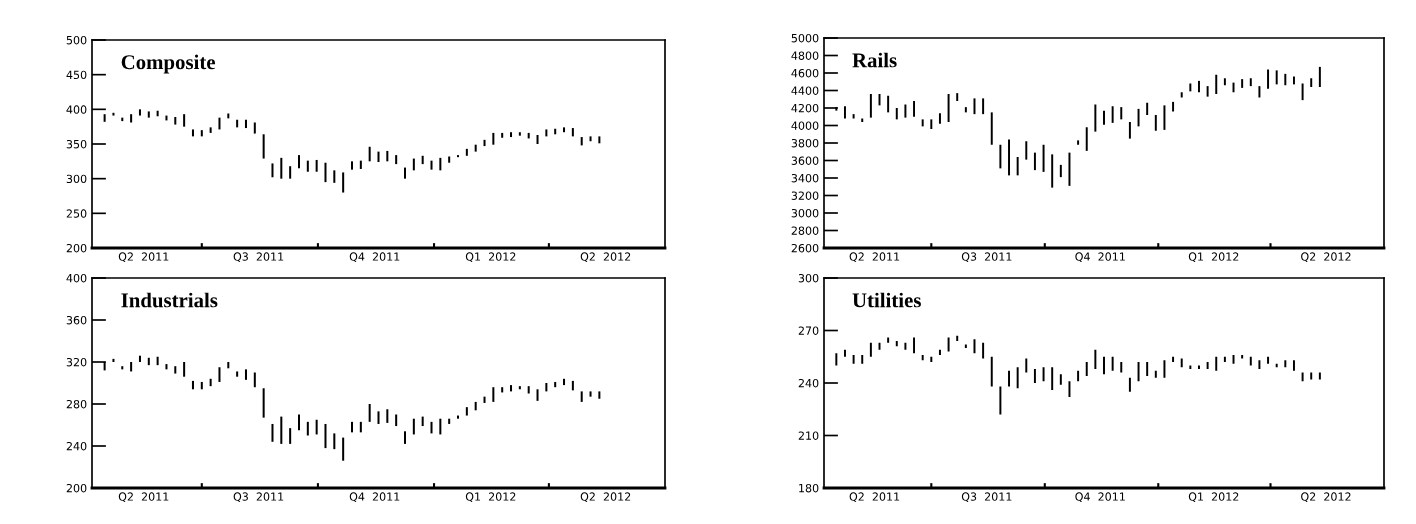 This screenshot has width=1416, height=524. Describe the element at coordinates (805, 230) in the screenshot. I see `y-tick-label: 2800` at that location.